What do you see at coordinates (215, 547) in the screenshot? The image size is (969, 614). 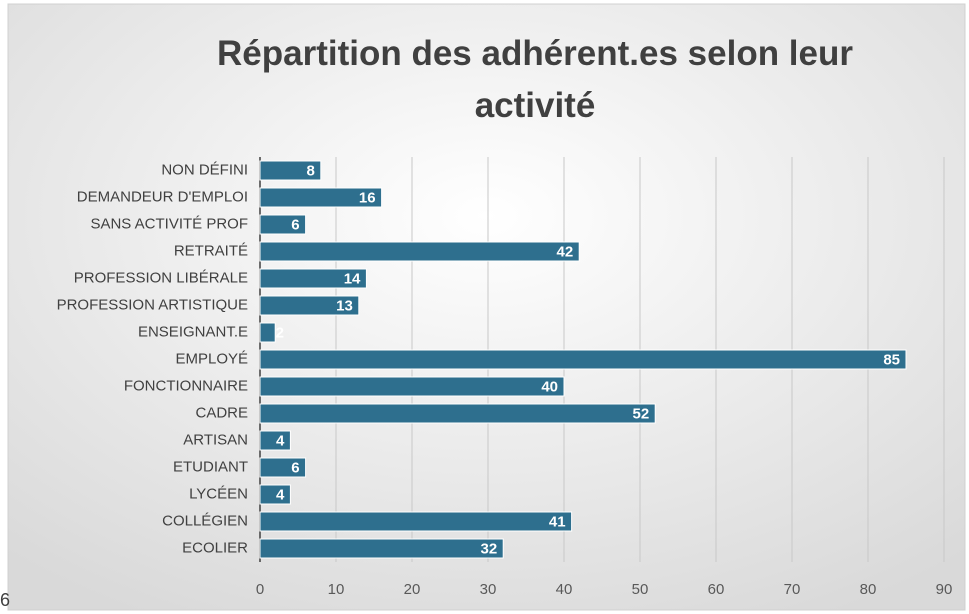 I see `y-tick-label: ECOLIER` at bounding box center [215, 547].